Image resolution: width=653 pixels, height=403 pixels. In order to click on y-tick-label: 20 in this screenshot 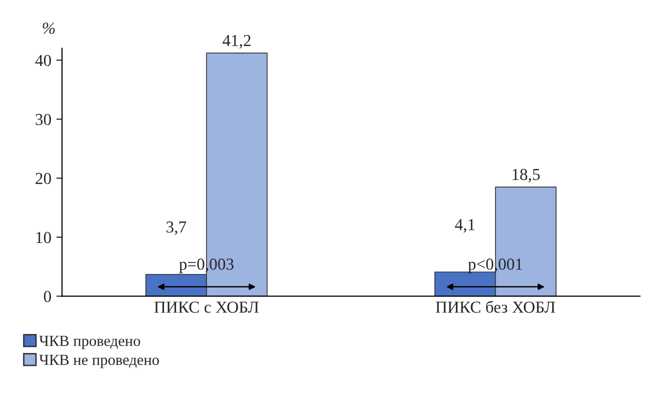, I will do `click(43, 178)`.